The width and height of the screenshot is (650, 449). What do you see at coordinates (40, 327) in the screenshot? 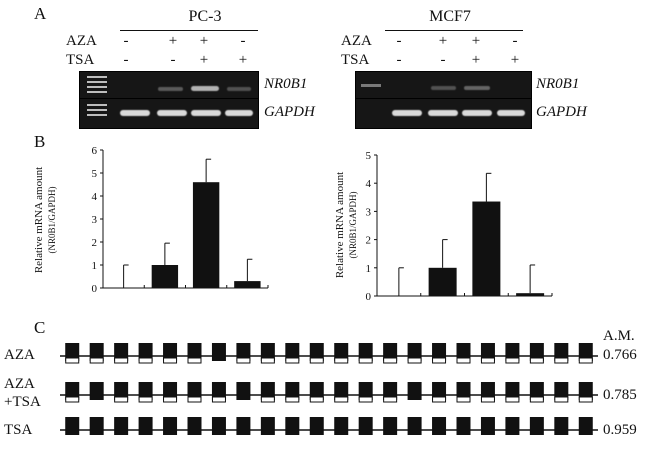
I see `panel-c-label: C` at bounding box center [40, 327].